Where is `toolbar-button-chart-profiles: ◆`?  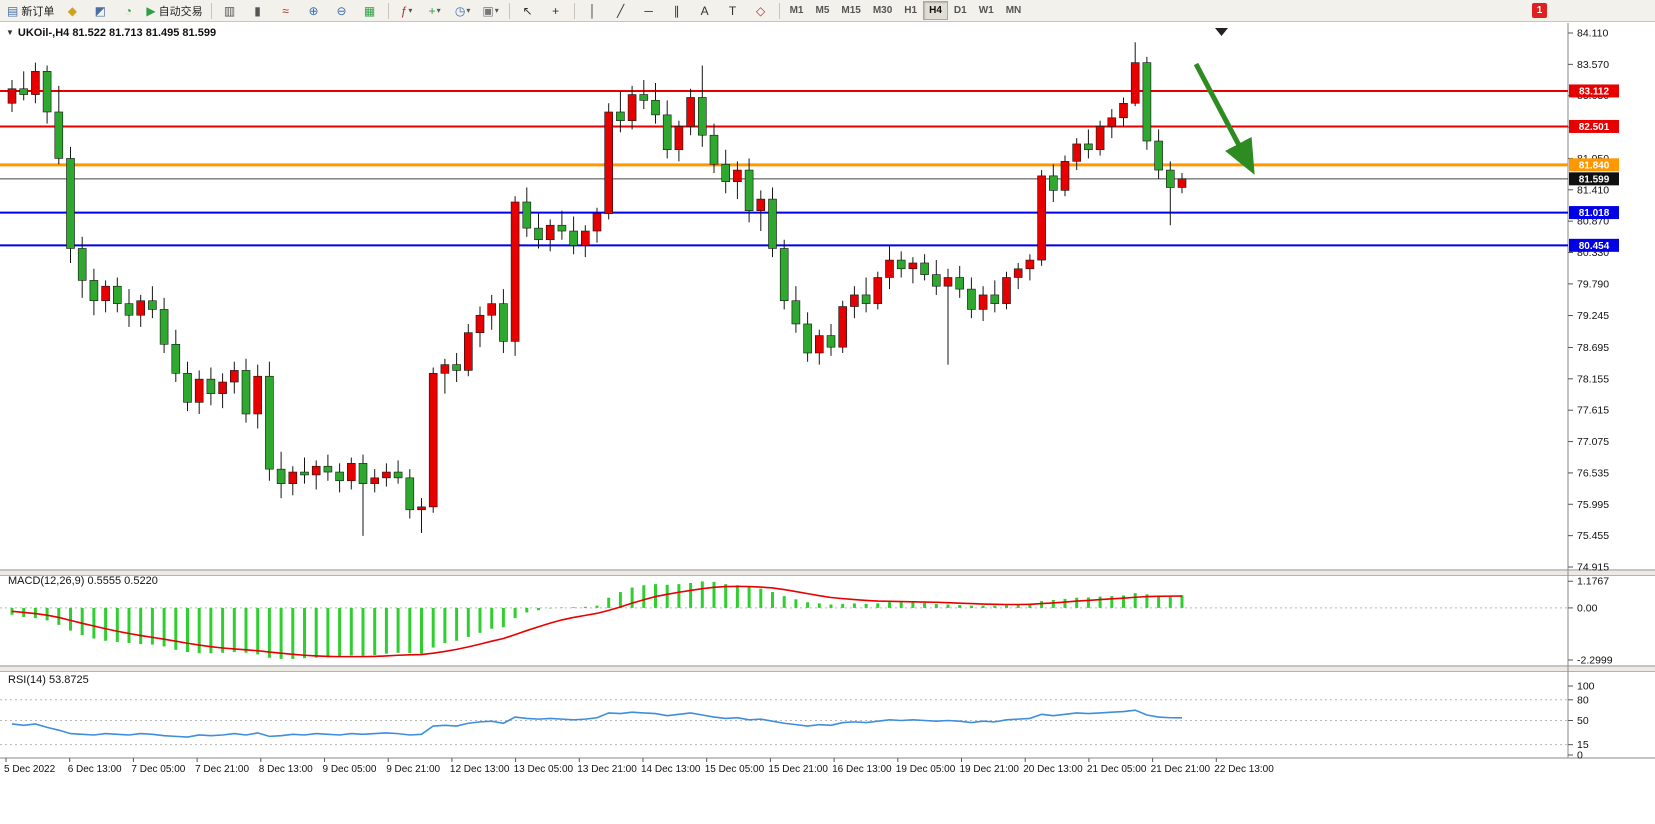
toolbar-button-chart-profiles: ◆ is located at coordinates (72, 11).